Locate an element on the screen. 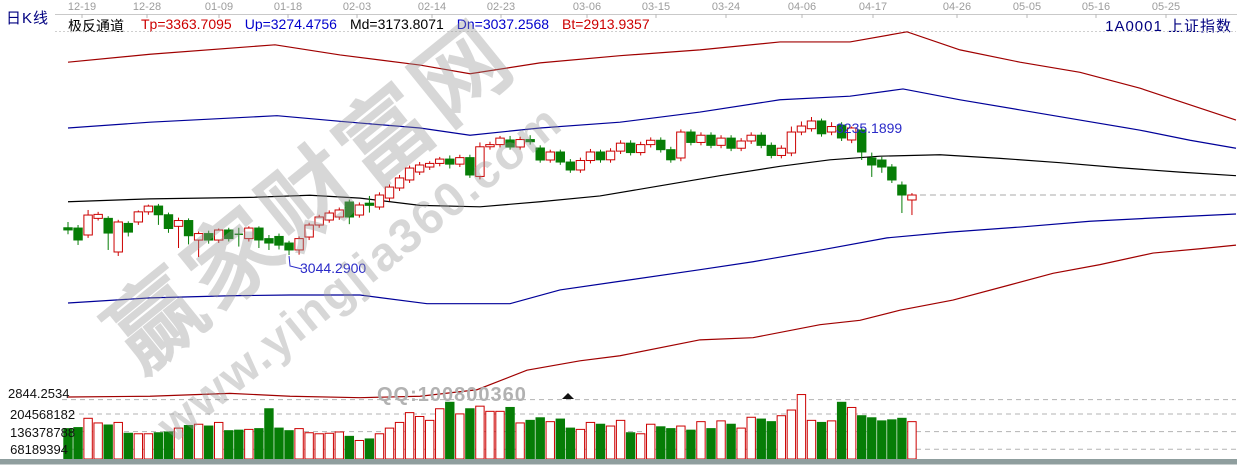  date-label: 02-23 is located at coordinates (501, 7).